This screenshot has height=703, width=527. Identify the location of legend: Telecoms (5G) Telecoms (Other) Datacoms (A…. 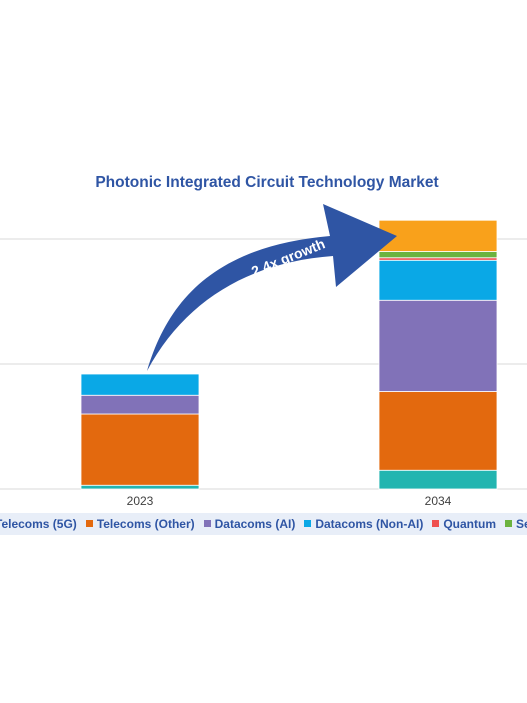
(263, 524).